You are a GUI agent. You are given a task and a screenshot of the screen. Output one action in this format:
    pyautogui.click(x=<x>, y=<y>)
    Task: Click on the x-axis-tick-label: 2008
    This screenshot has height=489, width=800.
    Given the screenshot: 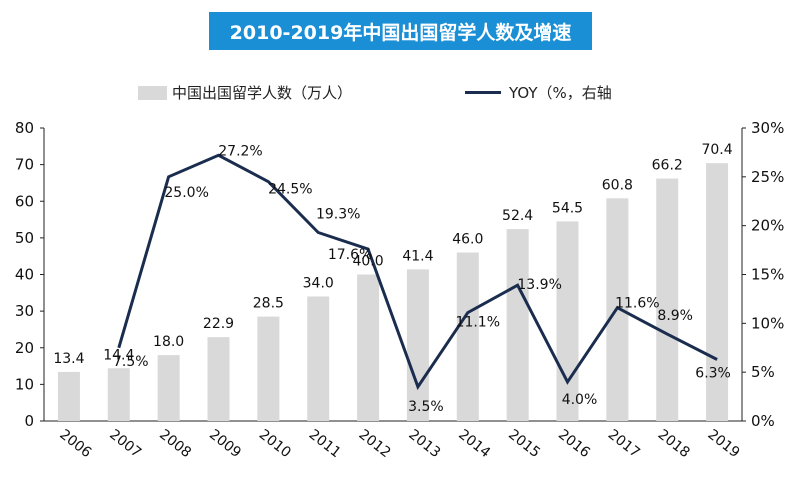 What is the action you would take?
    pyautogui.click(x=175, y=444)
    